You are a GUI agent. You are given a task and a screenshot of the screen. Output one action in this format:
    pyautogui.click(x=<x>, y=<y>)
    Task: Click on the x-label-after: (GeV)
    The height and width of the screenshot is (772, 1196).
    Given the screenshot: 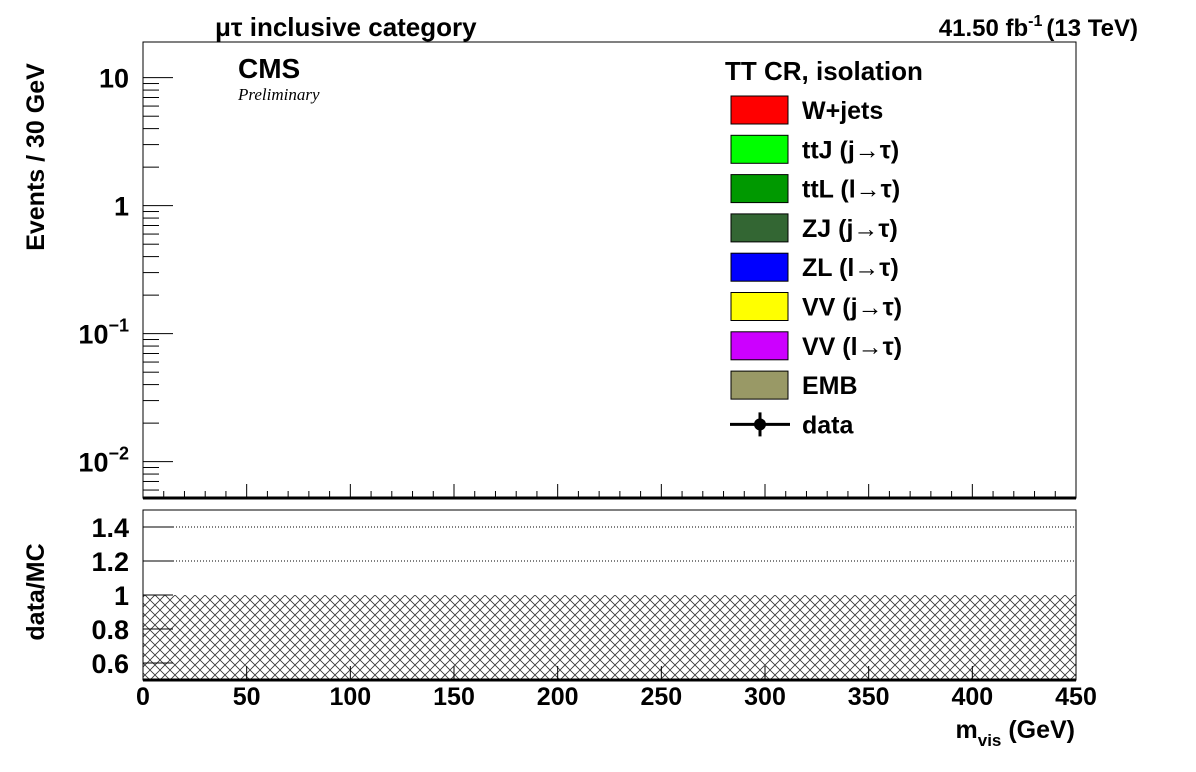 What is the action you would take?
    pyautogui.click(x=1038, y=730)
    